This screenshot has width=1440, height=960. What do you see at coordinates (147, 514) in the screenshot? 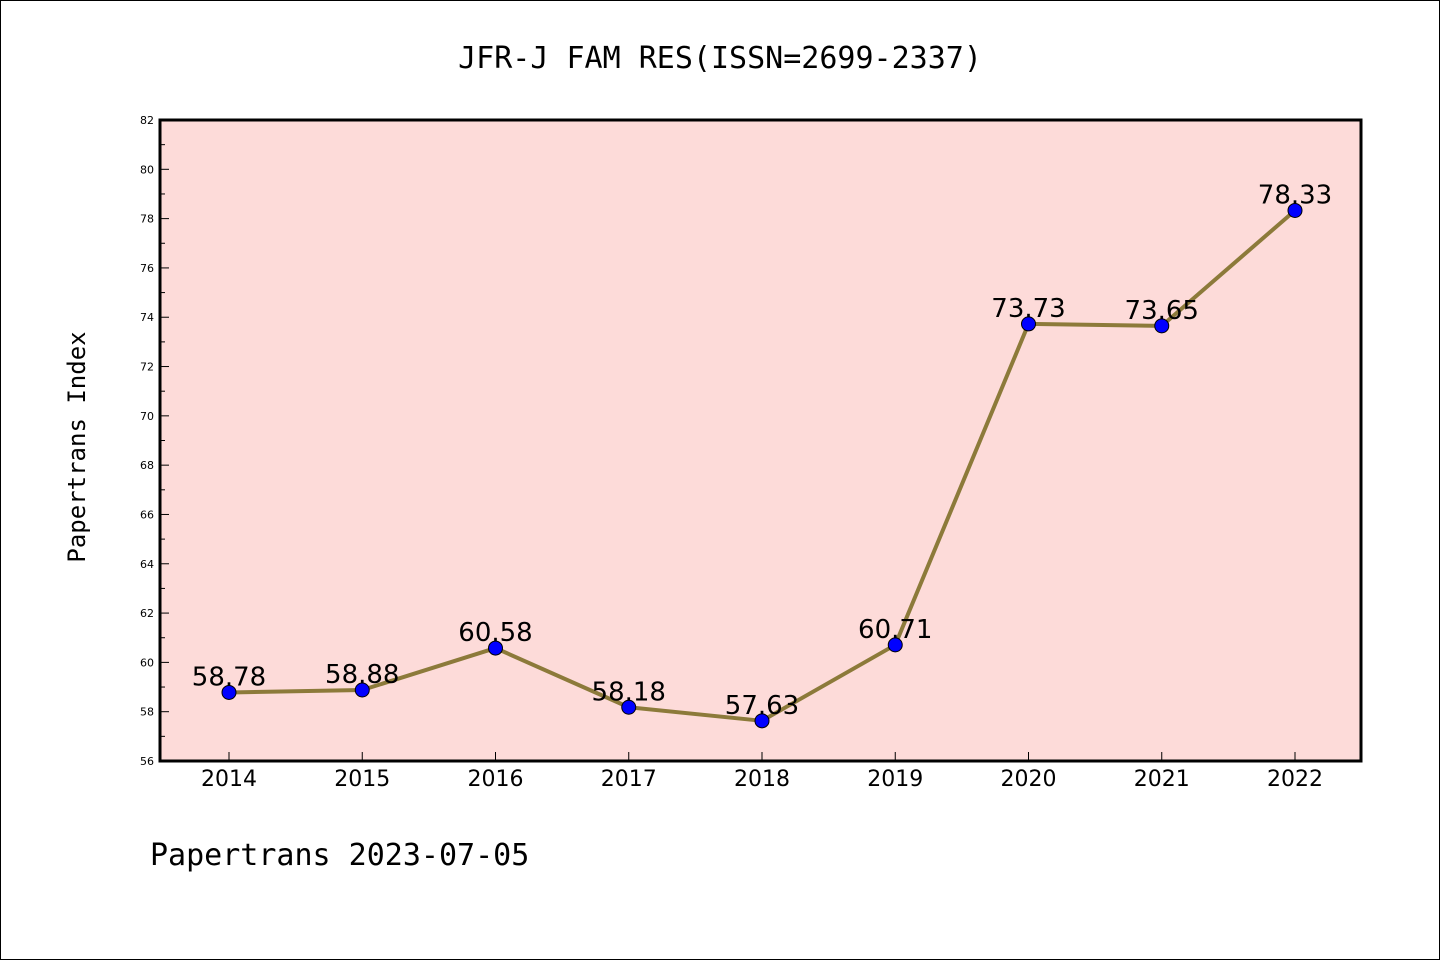
I see `y-tick-label: 66` at bounding box center [147, 514].